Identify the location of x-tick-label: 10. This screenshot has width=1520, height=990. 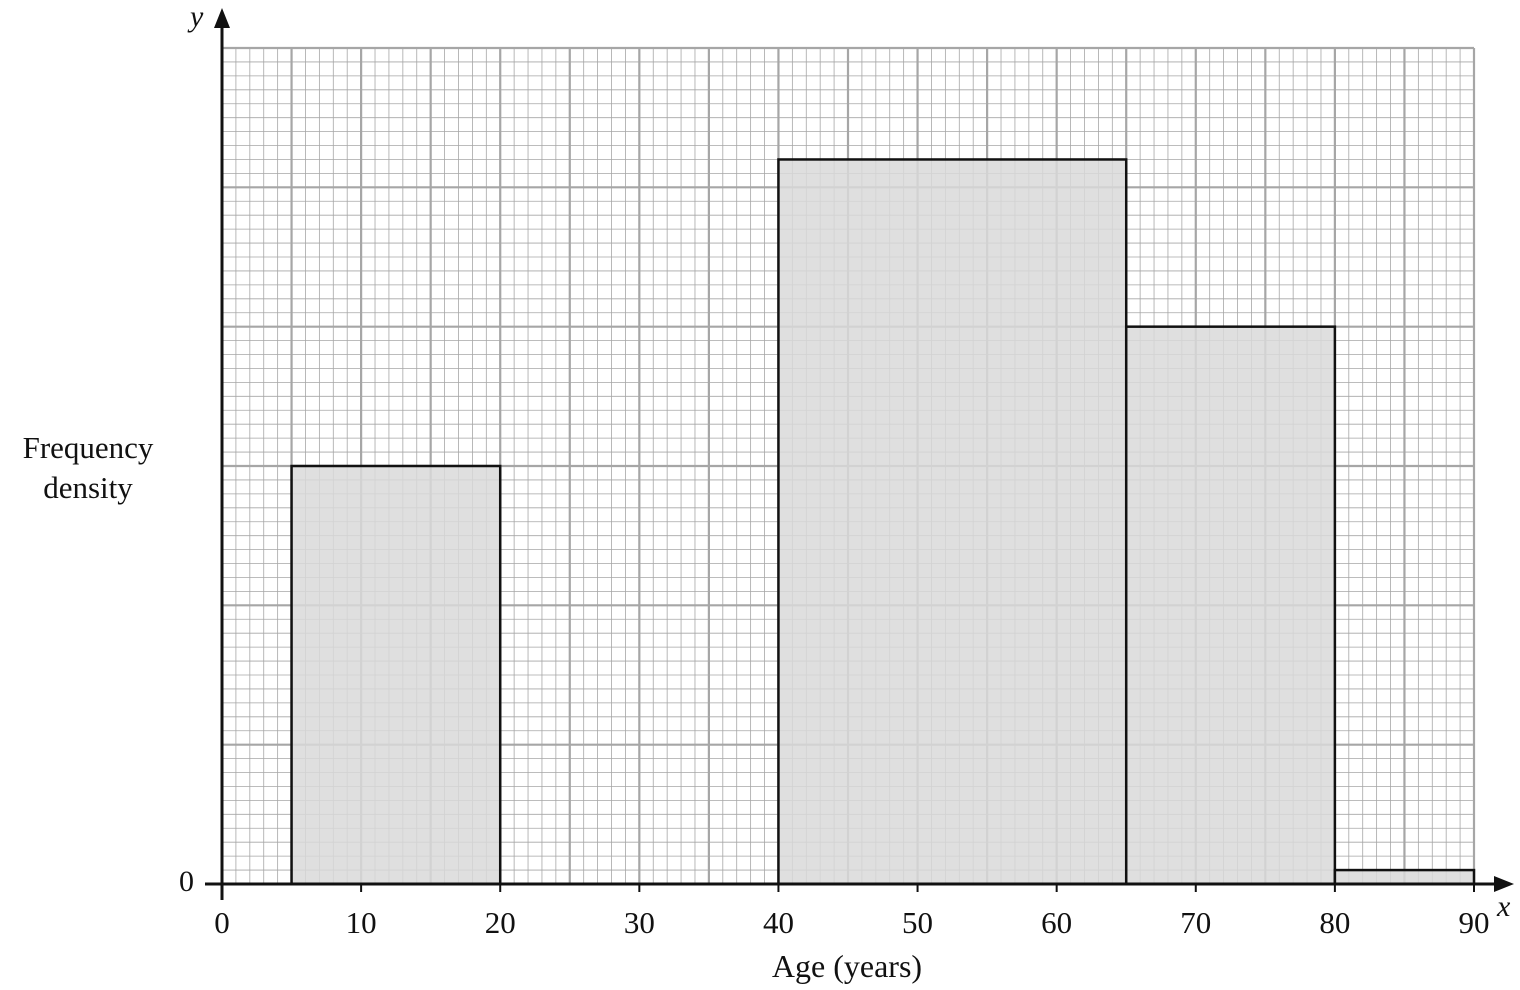
(361, 922).